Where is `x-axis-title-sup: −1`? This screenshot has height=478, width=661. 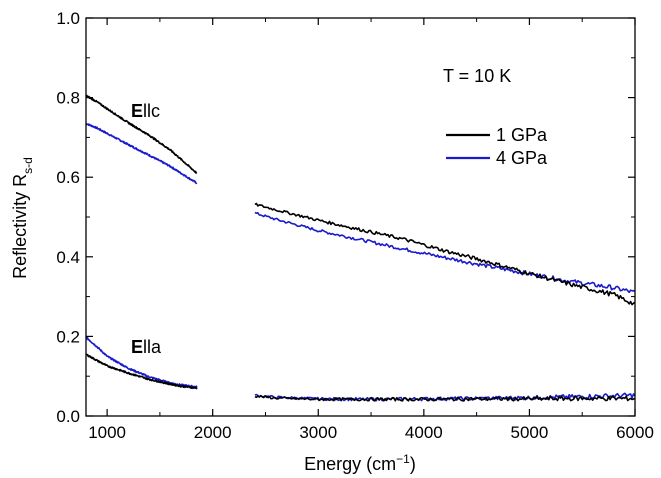
x-axis-title-sup: −1 is located at coordinates (403, 459).